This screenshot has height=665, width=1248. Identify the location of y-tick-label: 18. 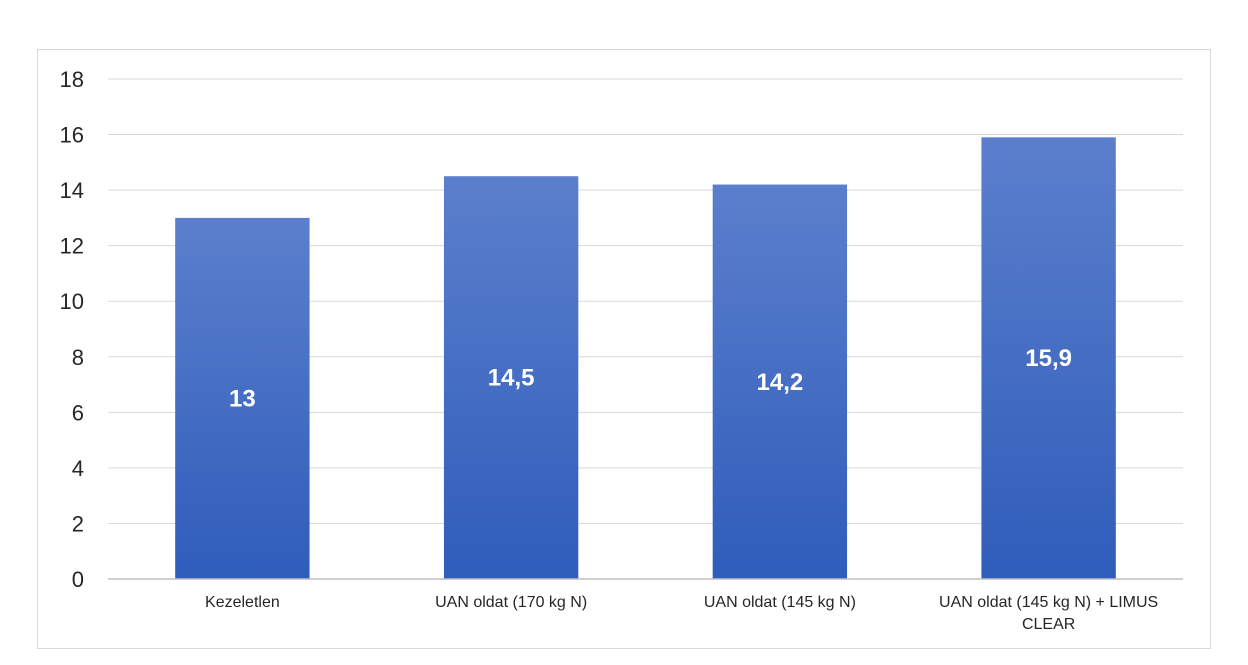
(72, 79).